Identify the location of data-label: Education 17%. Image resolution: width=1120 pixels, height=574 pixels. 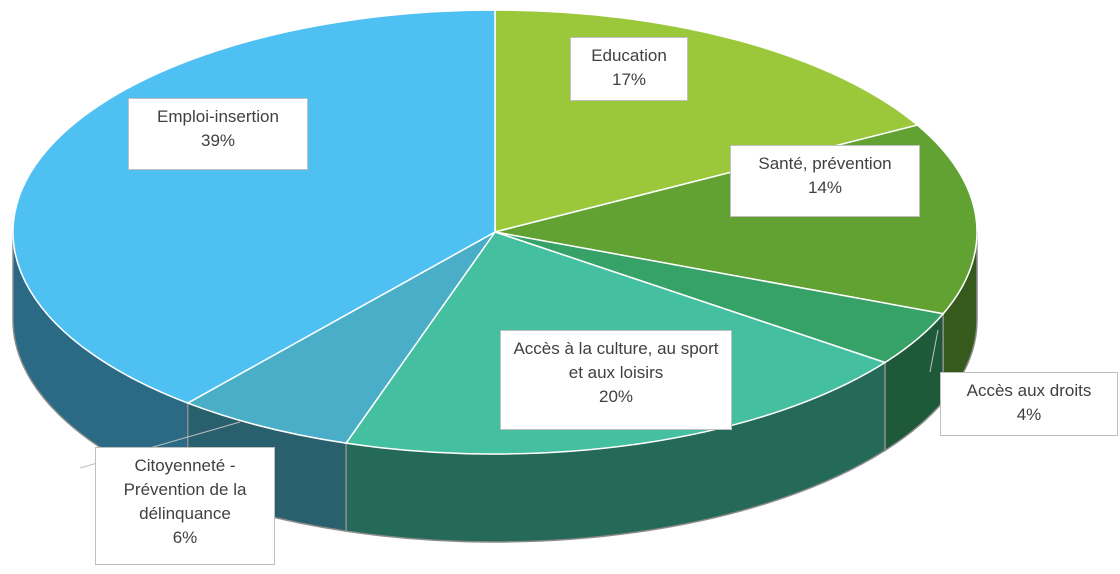
(629, 69).